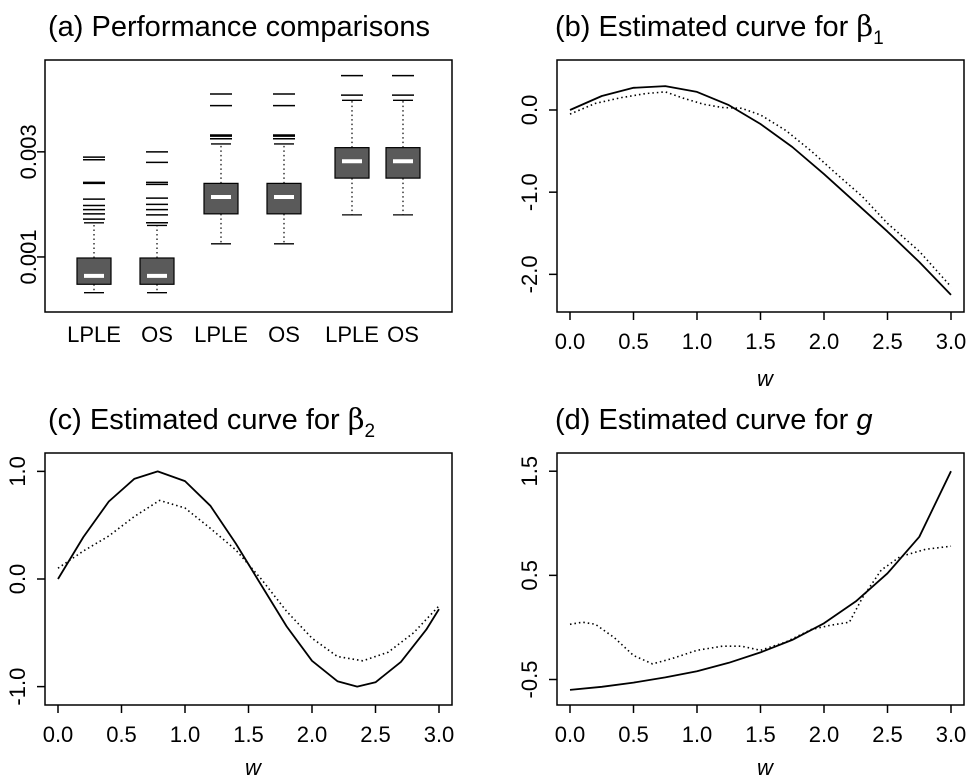  I want to click on y-tick-label: 1.5, so click(529, 471).